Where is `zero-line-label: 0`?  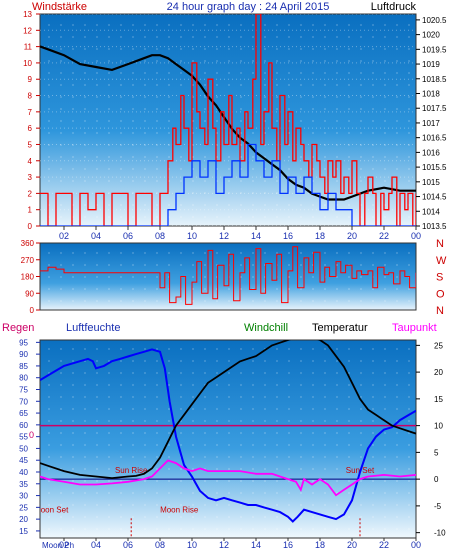
zero-line-label: 0 is located at coordinates (31, 435).